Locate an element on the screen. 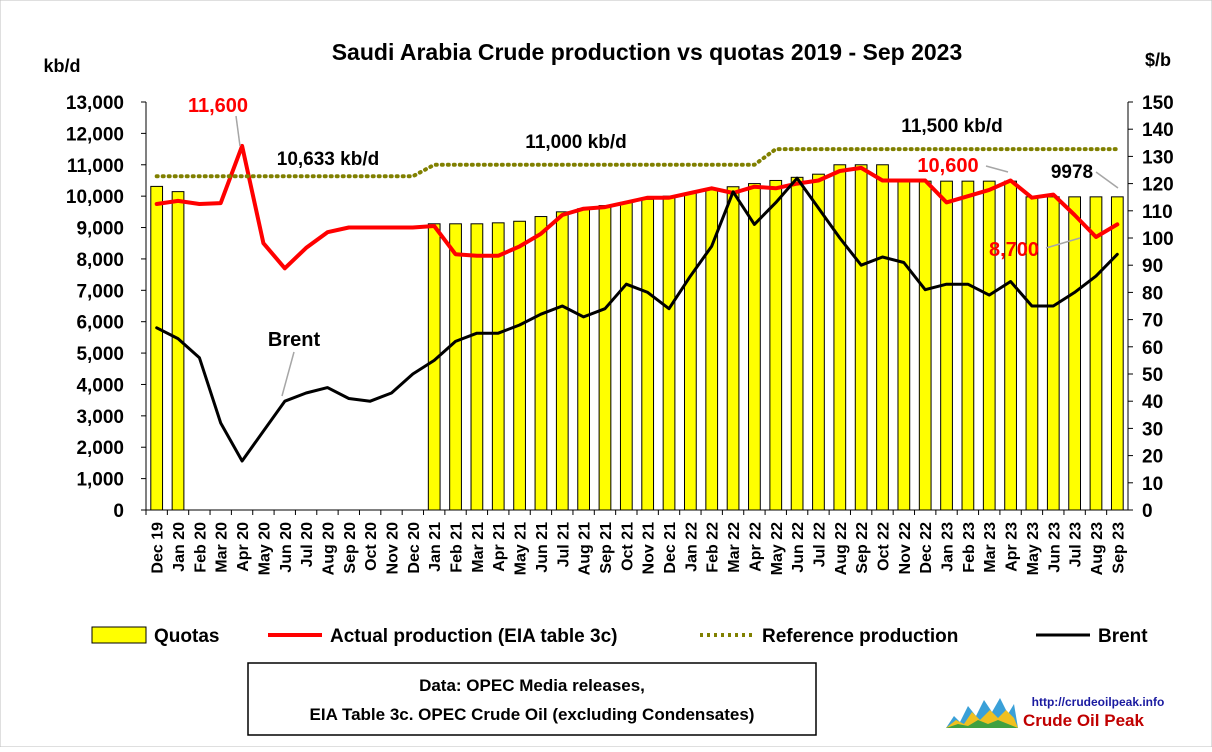 This screenshot has height=752, width=1212. x-tick-label-apr-21: Apr 21 is located at coordinates (499, 547).